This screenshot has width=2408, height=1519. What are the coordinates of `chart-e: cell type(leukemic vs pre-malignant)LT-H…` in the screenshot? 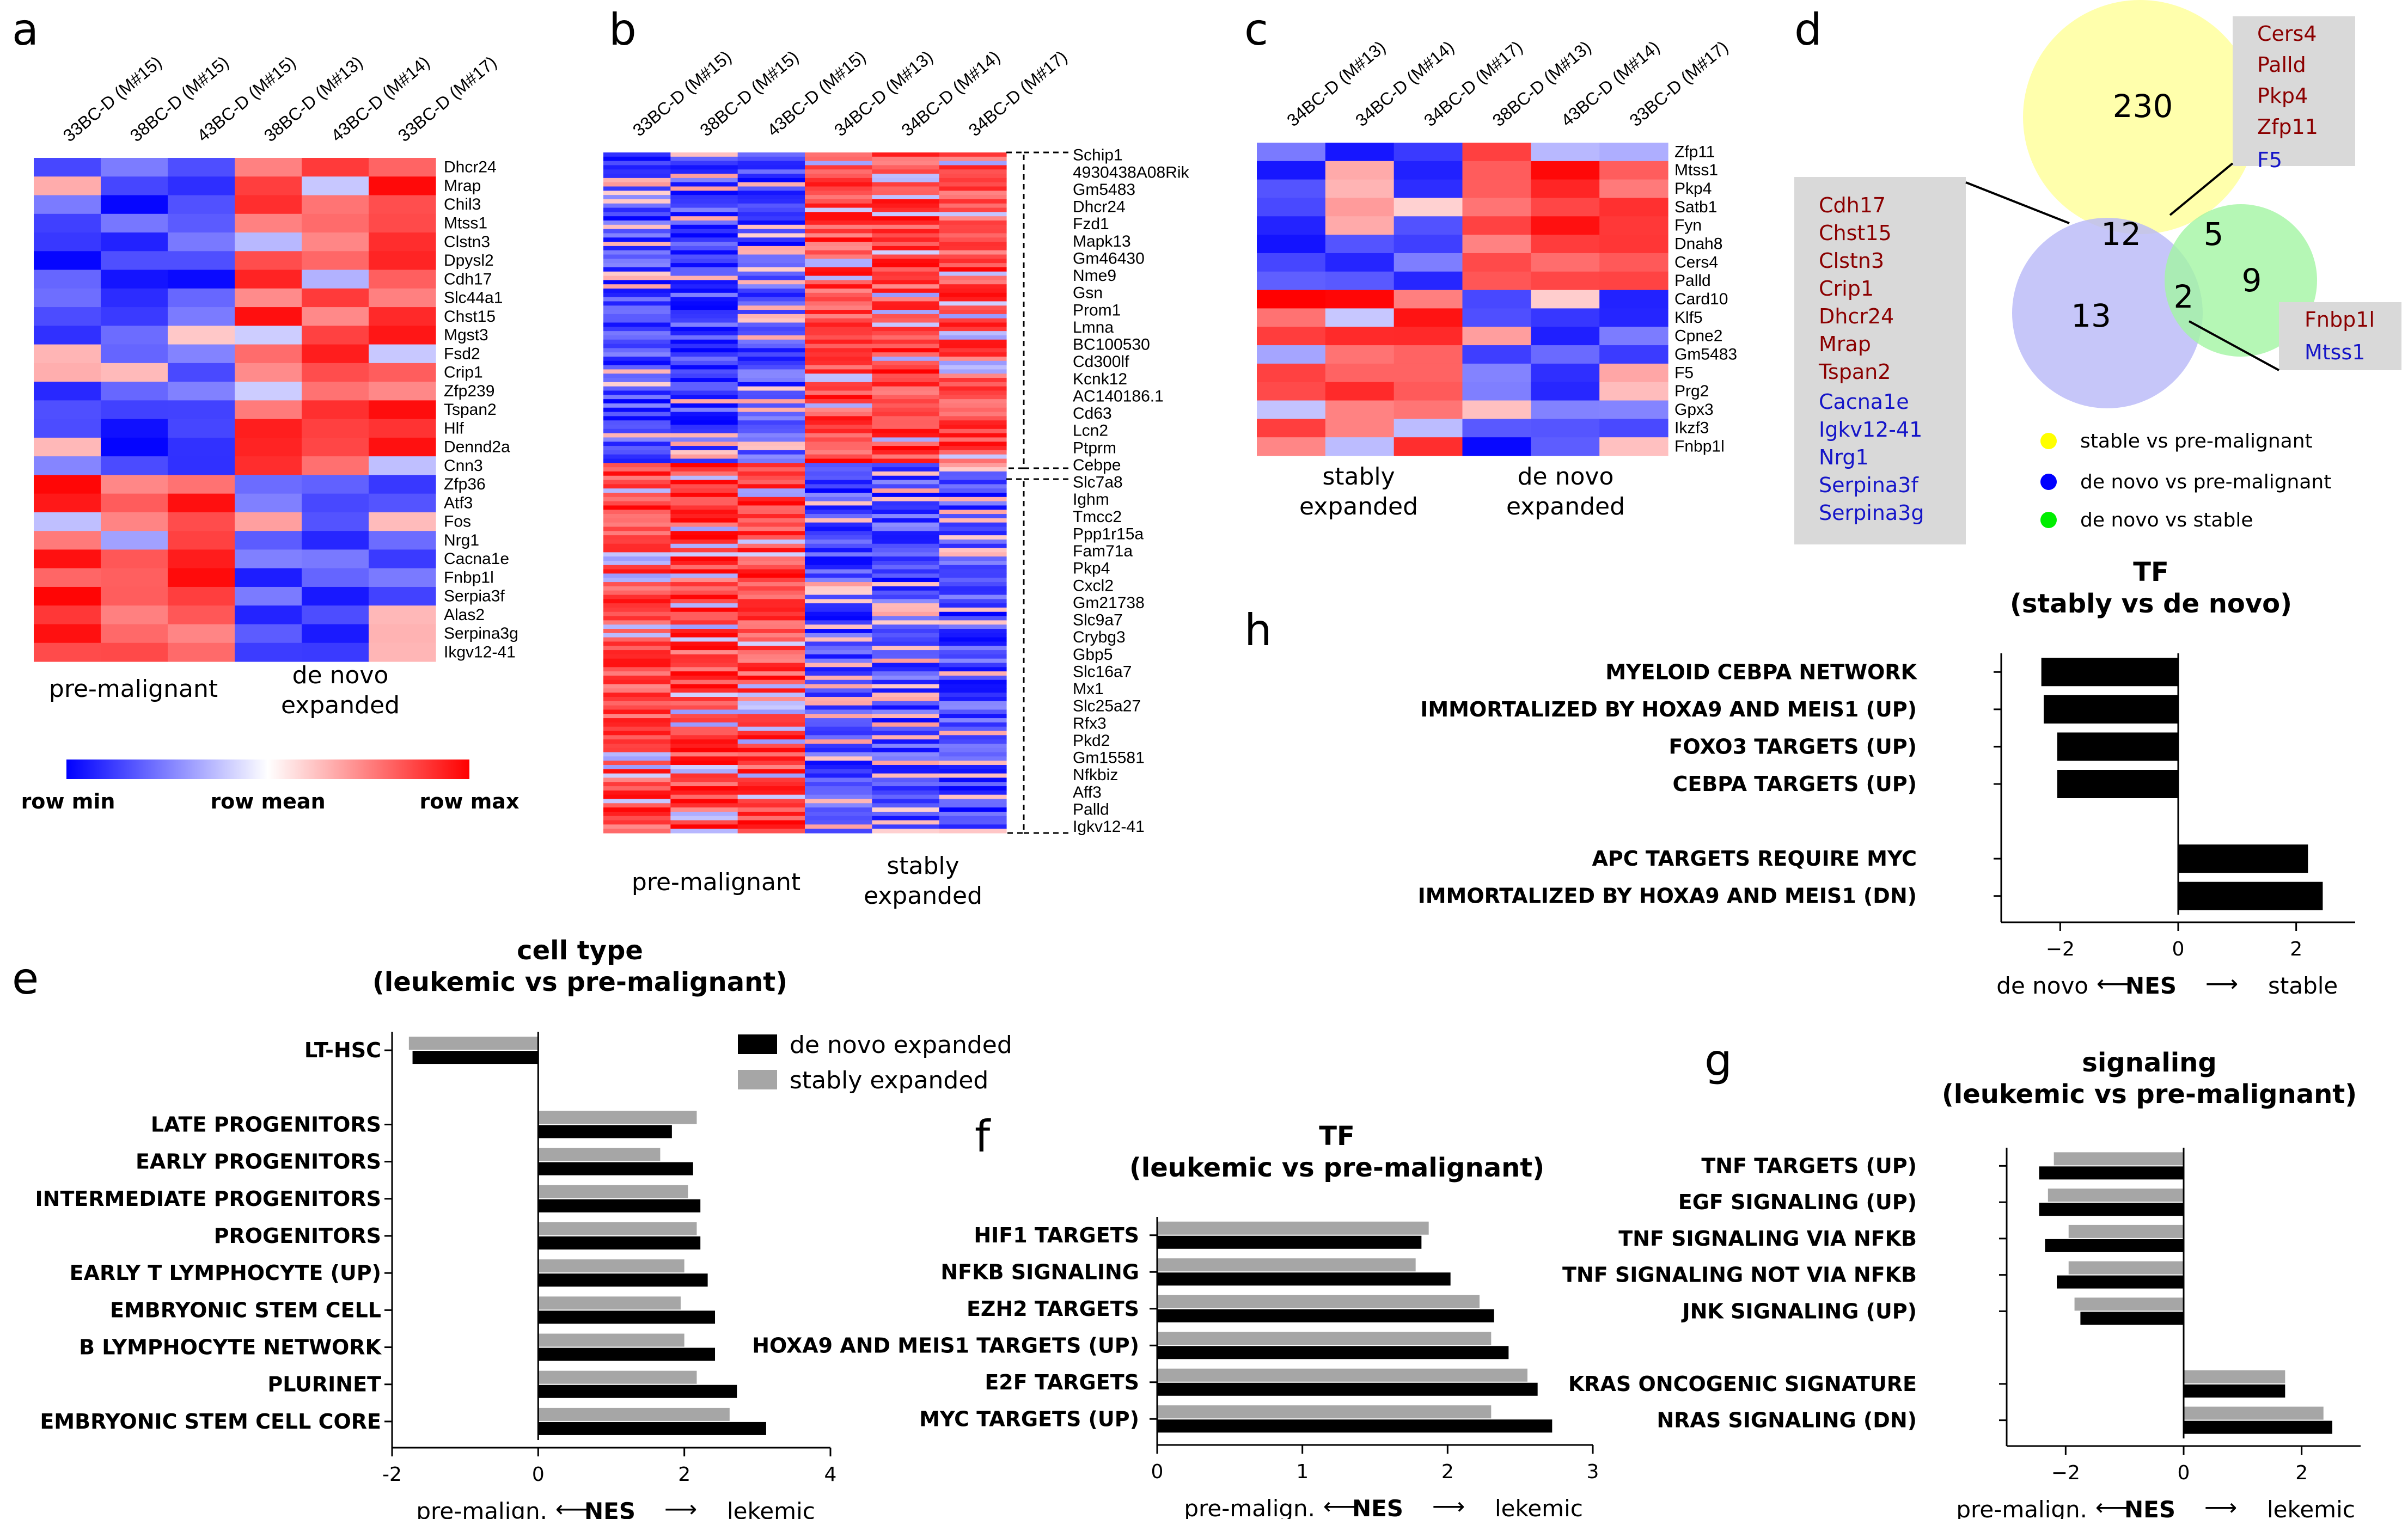 It's located at (436, 1227).